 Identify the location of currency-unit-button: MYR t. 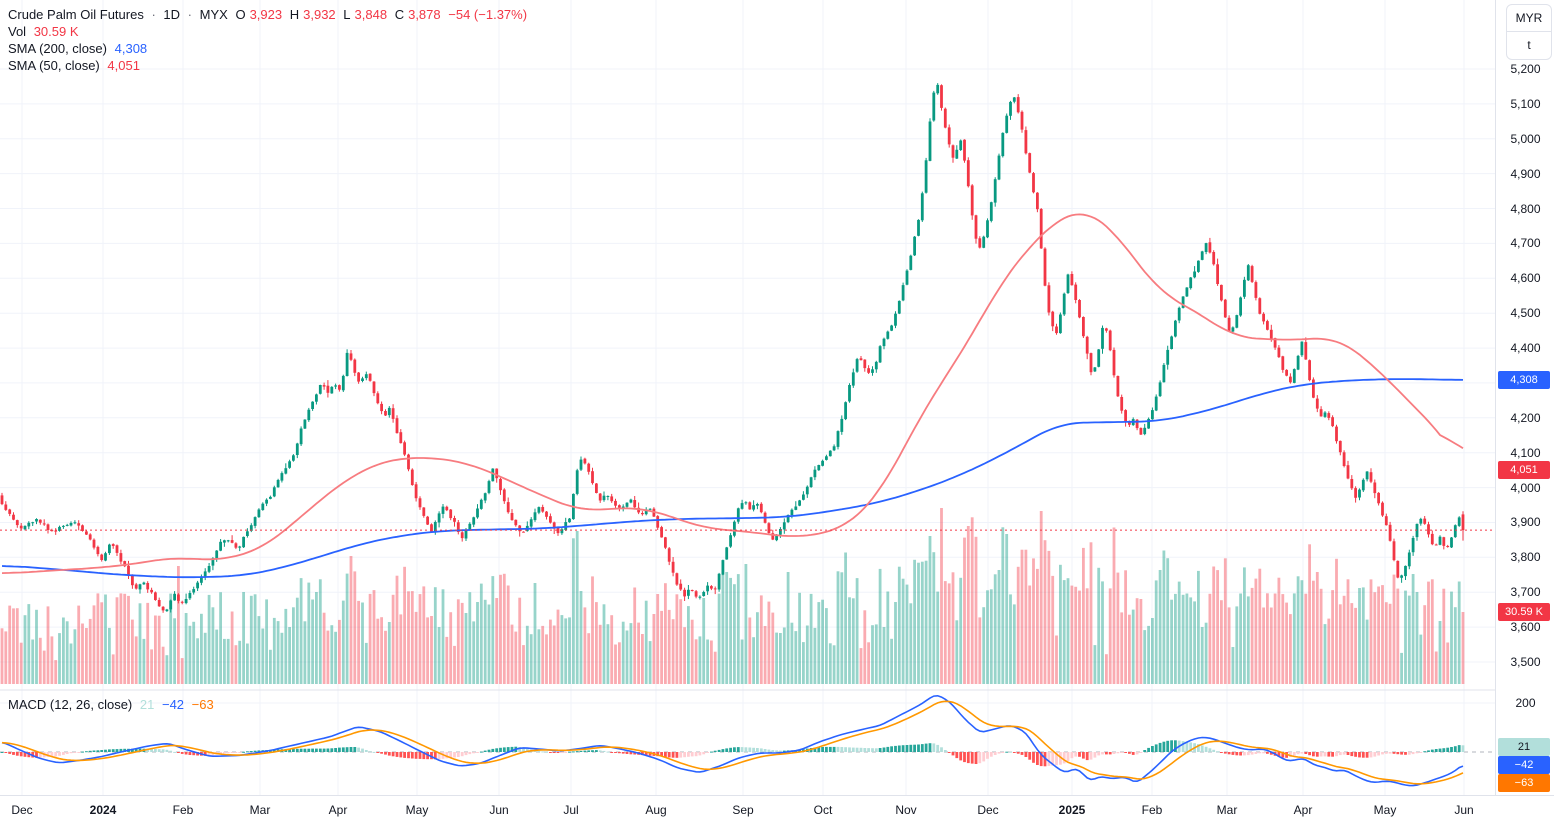
(1529, 32).